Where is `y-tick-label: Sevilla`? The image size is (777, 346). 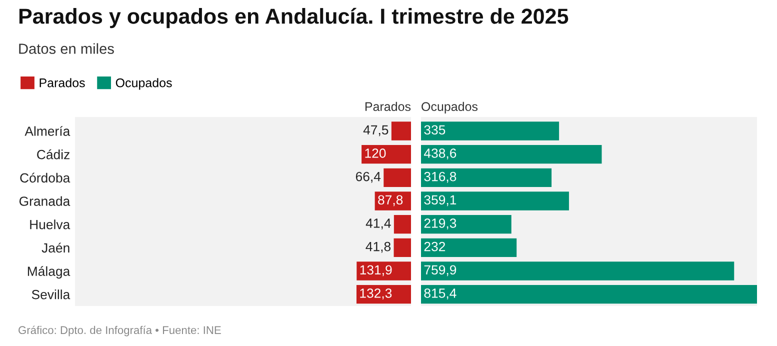
y-tick-label: Sevilla is located at coordinates (51, 295).